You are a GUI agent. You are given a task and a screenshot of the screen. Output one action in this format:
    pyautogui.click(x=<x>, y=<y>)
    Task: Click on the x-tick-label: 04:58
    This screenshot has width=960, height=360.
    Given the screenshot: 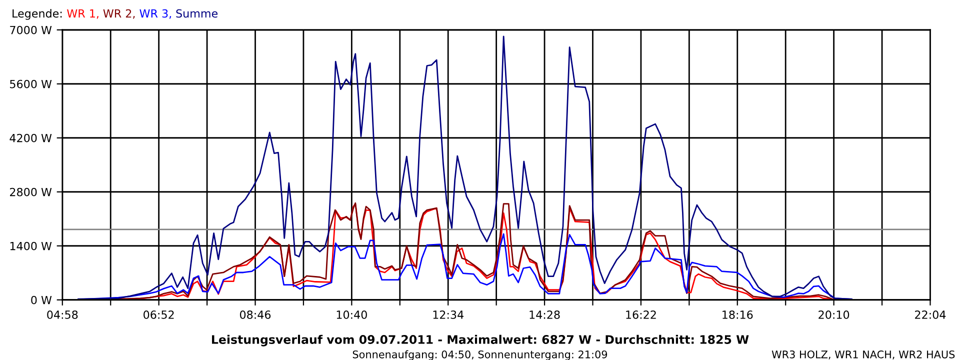 What is the action you would take?
    pyautogui.click(x=62, y=314)
    